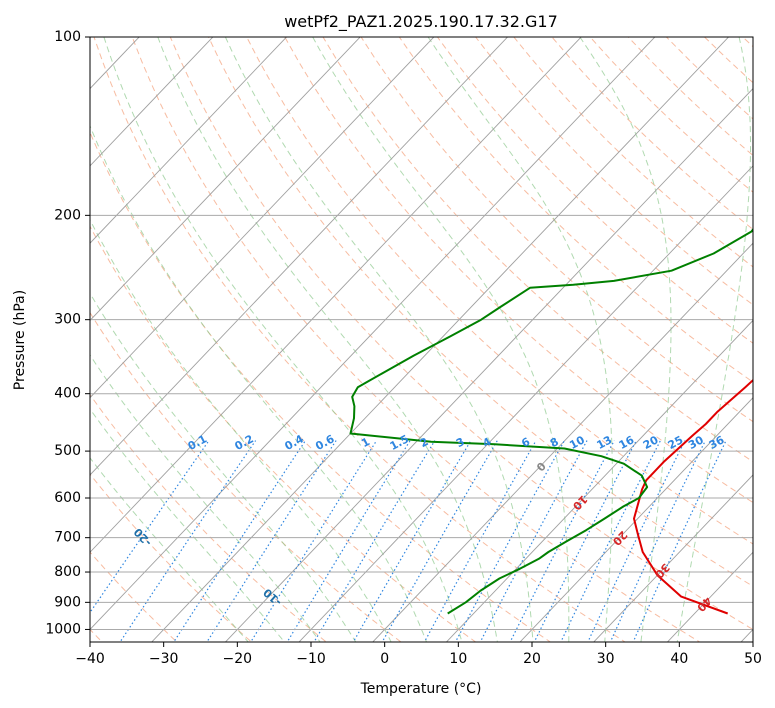 The image size is (775, 708). I want to click on y-tick-label: 900, so click(67, 602).